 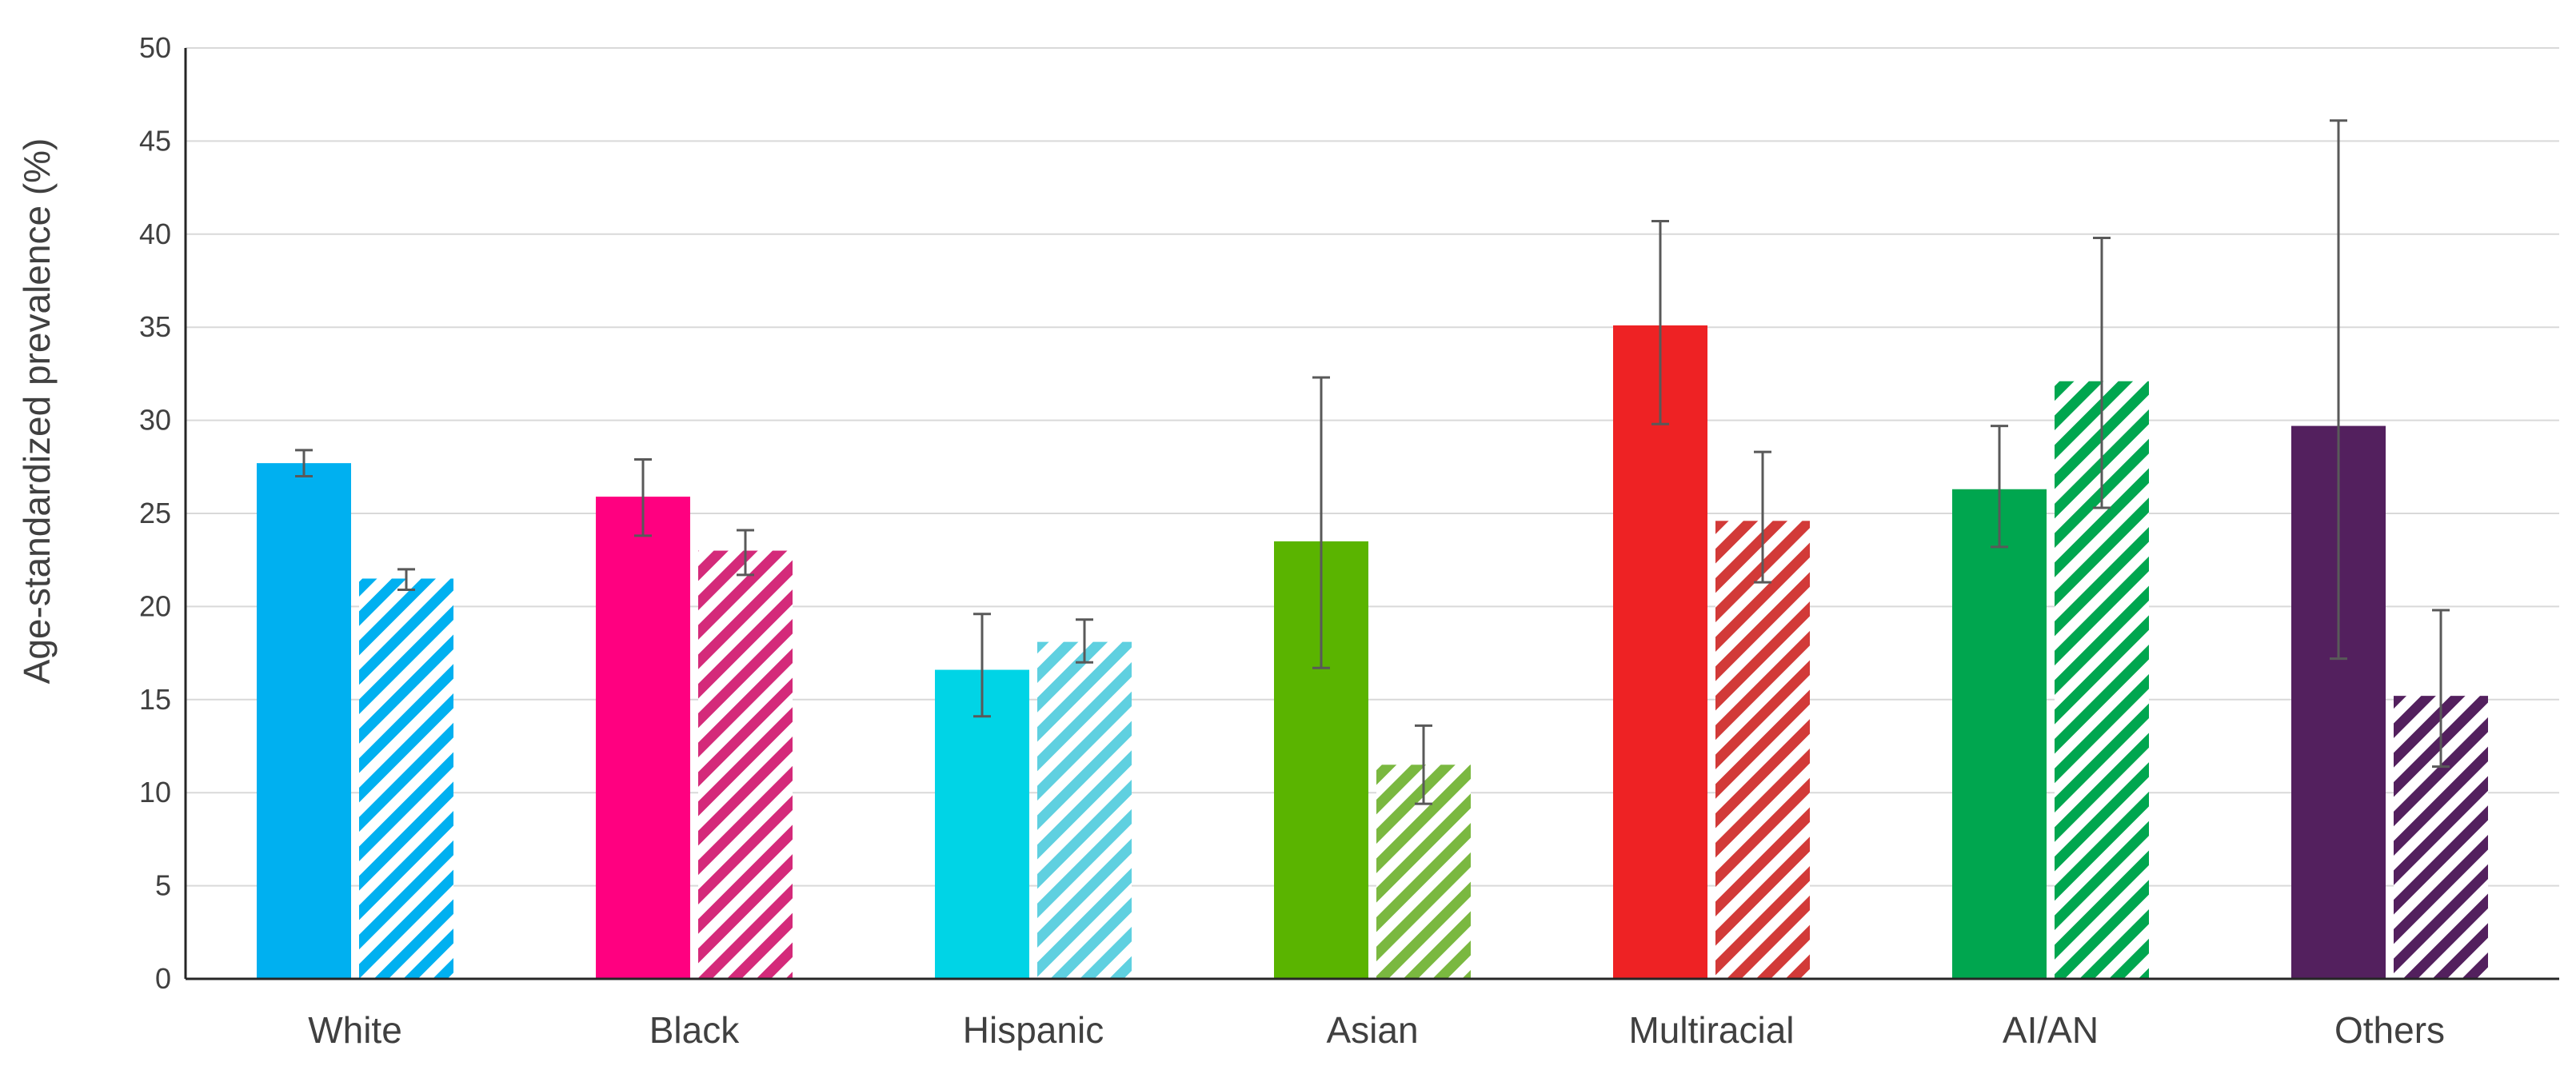 What do you see at coordinates (163, 978) in the screenshot?
I see `y-tick-label: 0` at bounding box center [163, 978].